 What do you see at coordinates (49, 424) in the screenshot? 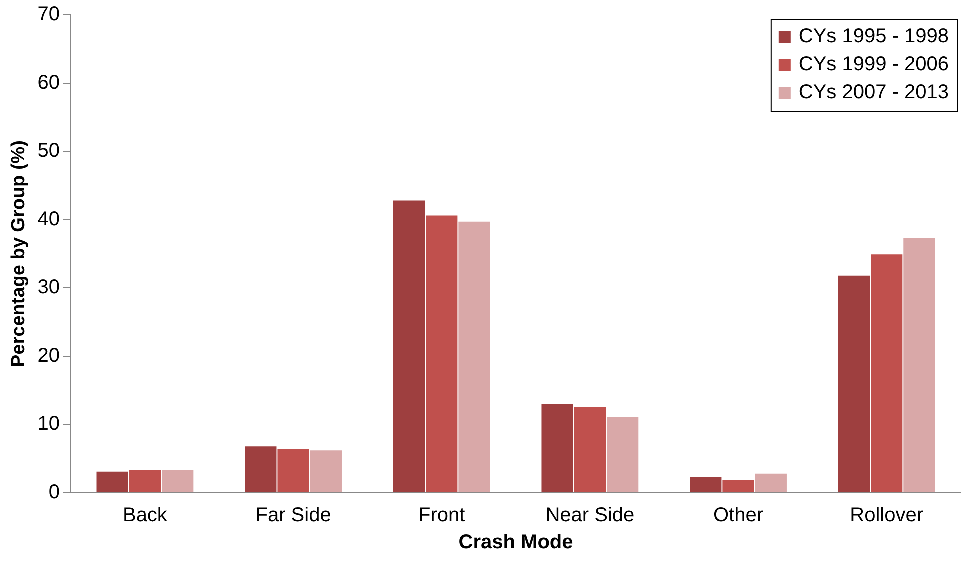
I see `y-tick-label: 10` at bounding box center [49, 424].